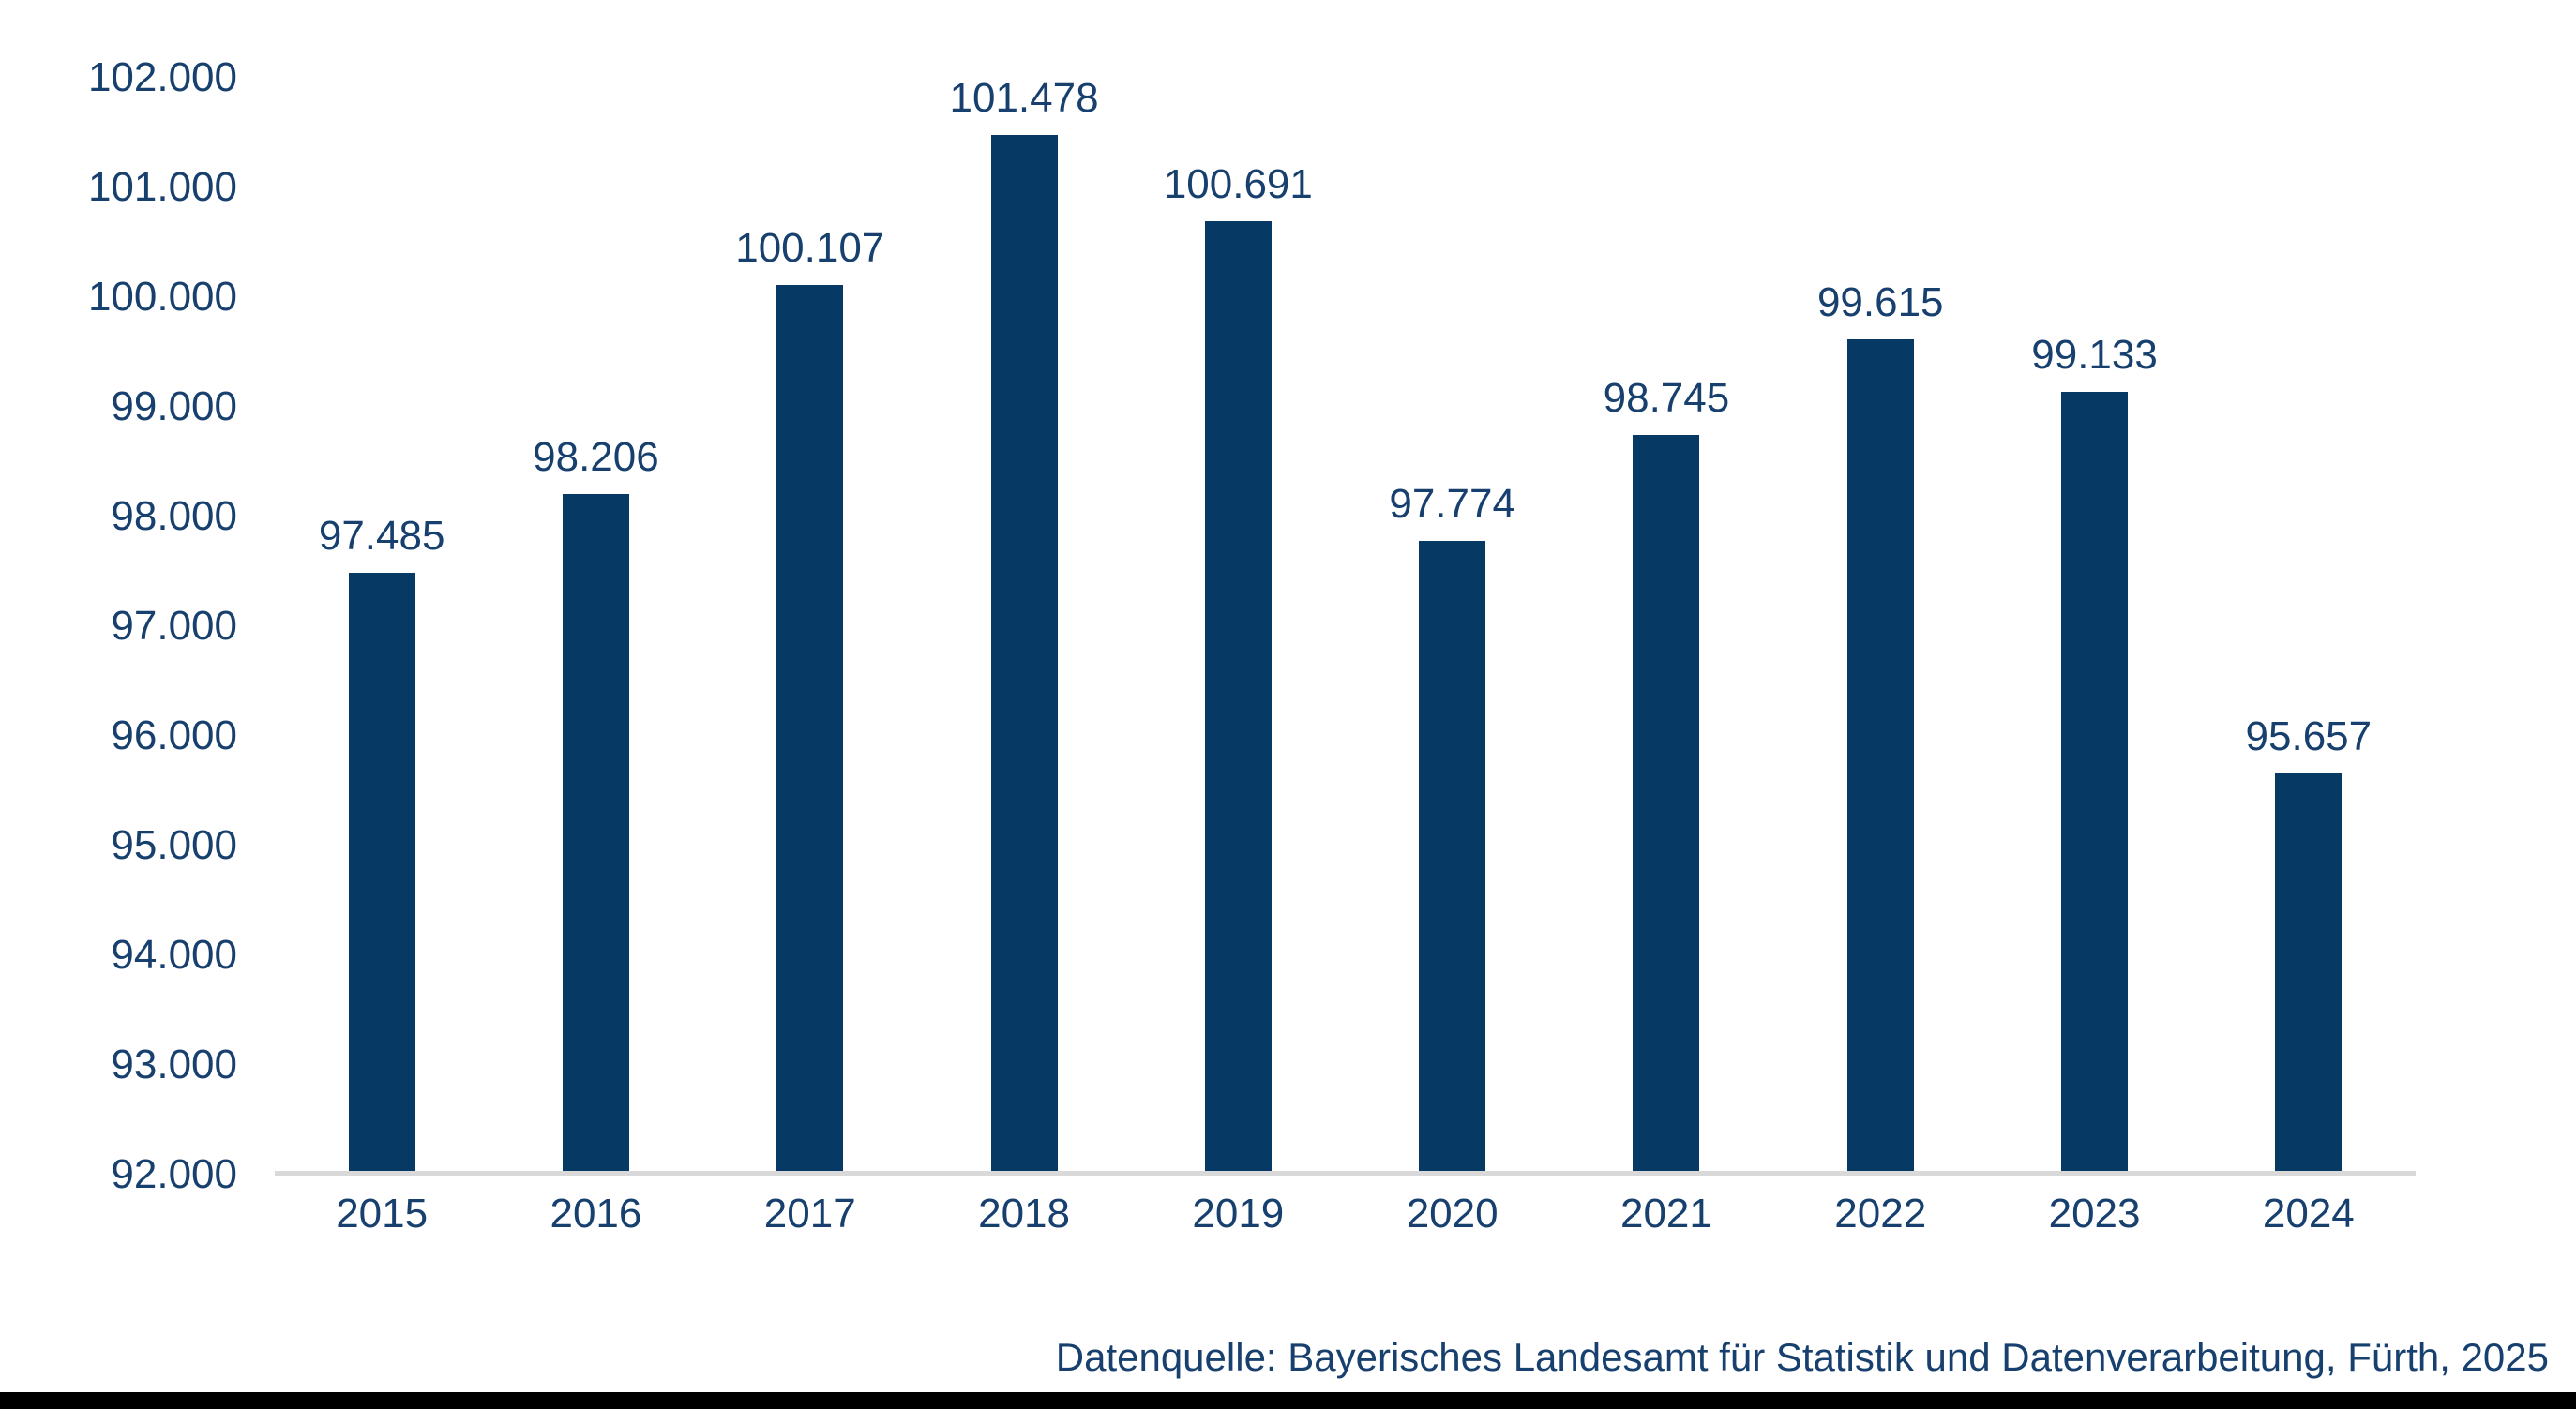  What do you see at coordinates (1238, 1214) in the screenshot?
I see `x-tick-label-2019: 2019` at bounding box center [1238, 1214].